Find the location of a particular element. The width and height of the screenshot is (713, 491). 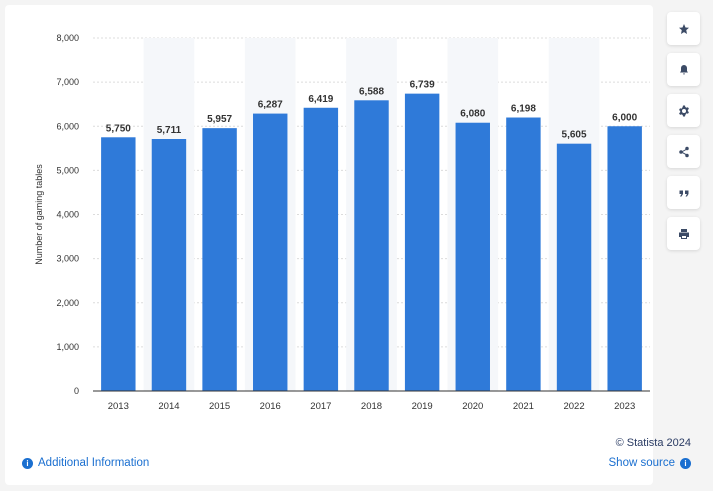

y-tick-label: 3,000 is located at coordinates (67, 259).